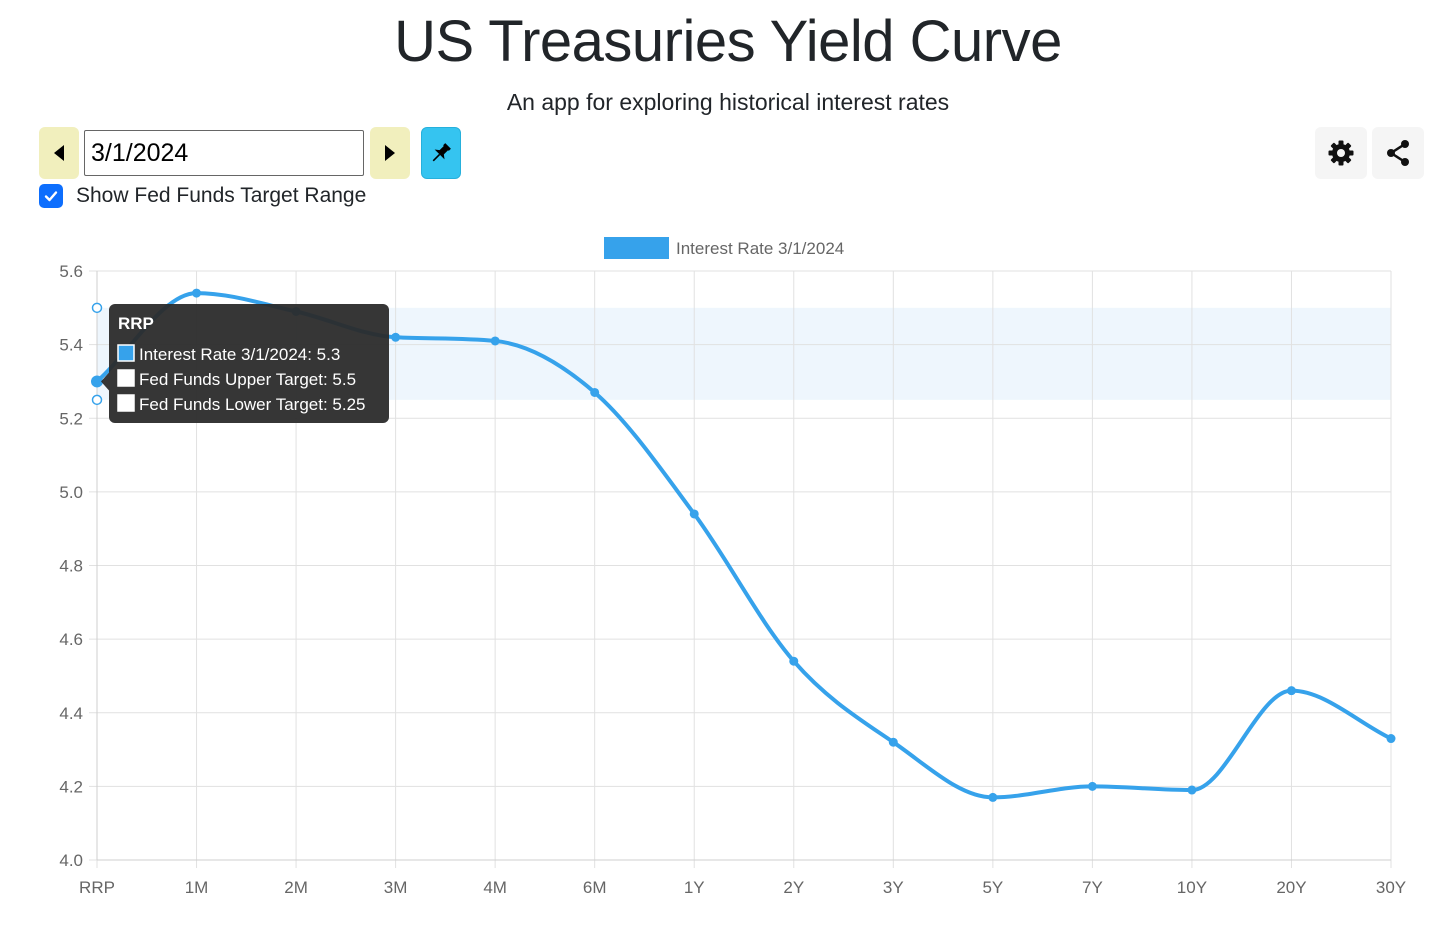 This screenshot has height=925, width=1456. What do you see at coordinates (495, 341) in the screenshot?
I see `data-point-4m` at bounding box center [495, 341].